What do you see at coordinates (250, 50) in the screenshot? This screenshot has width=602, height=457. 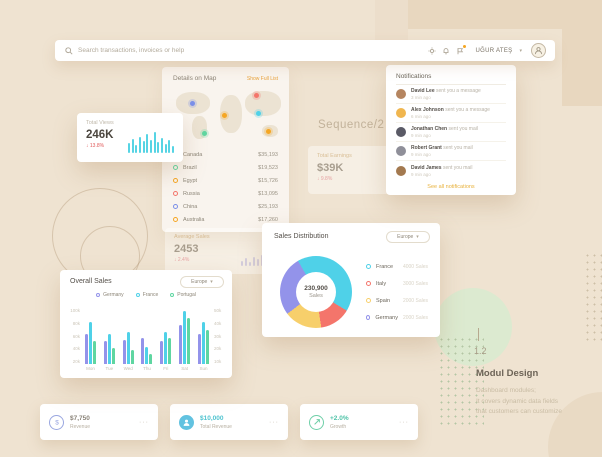 I see `search-input` at bounding box center [250, 50].